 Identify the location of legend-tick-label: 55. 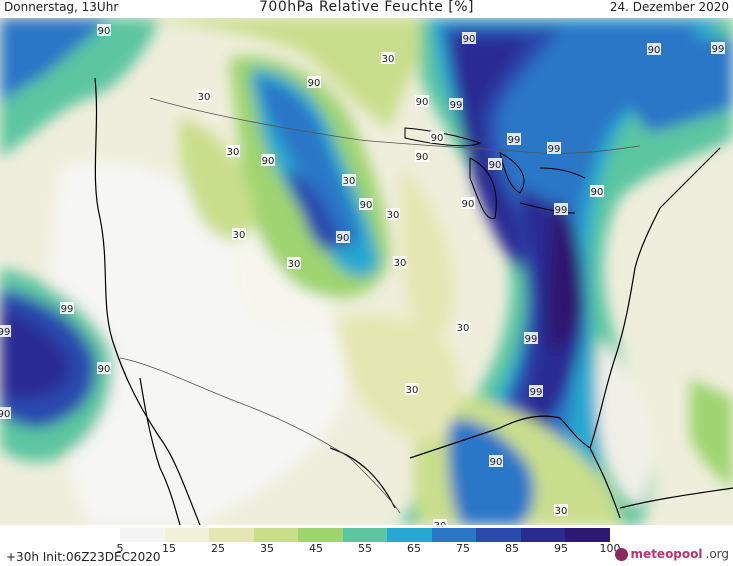
(365, 548).